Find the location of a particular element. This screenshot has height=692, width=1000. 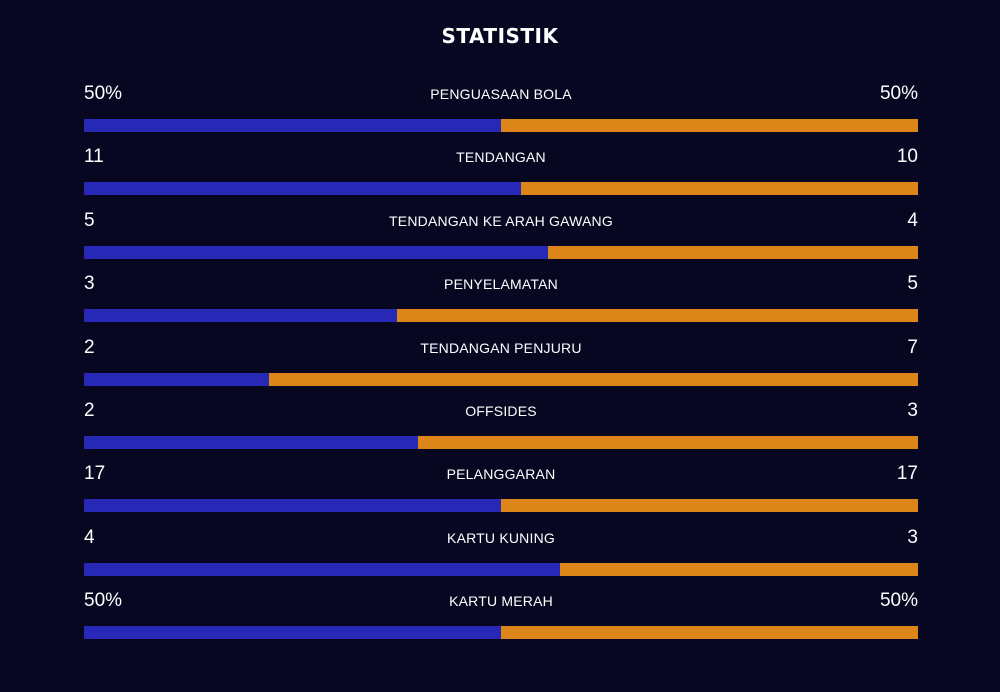

stat-label: TENDANGAN KE ARAH GAWANG is located at coordinates (501, 220).